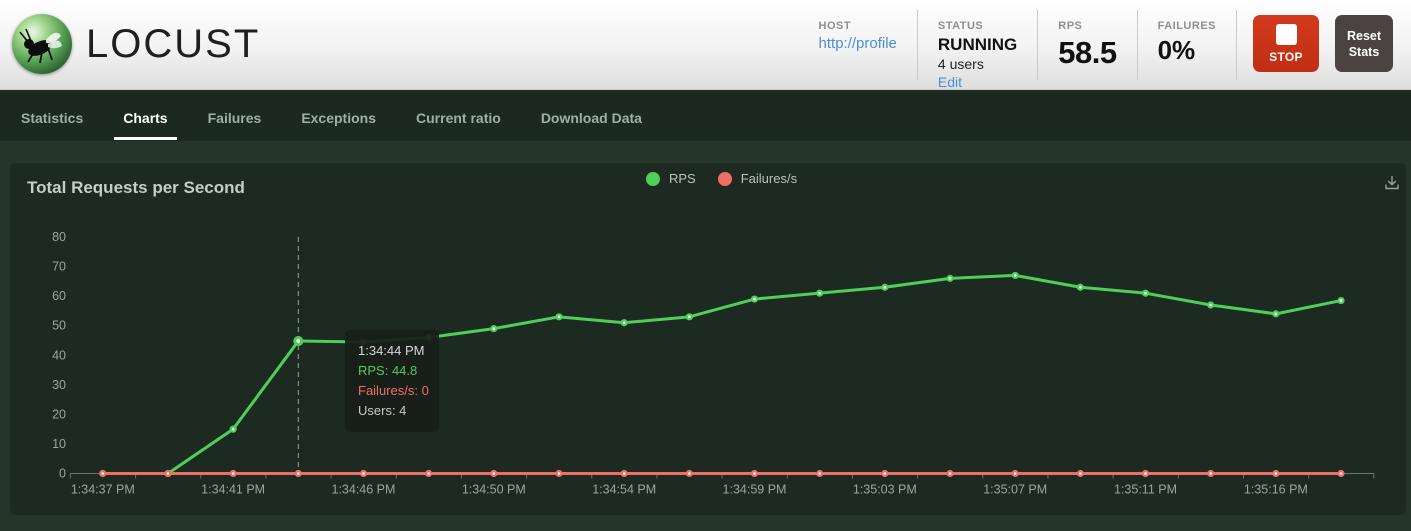 Image resolution: width=1411 pixels, height=531 pixels. I want to click on legend-item-rps: RPS, so click(671, 178).